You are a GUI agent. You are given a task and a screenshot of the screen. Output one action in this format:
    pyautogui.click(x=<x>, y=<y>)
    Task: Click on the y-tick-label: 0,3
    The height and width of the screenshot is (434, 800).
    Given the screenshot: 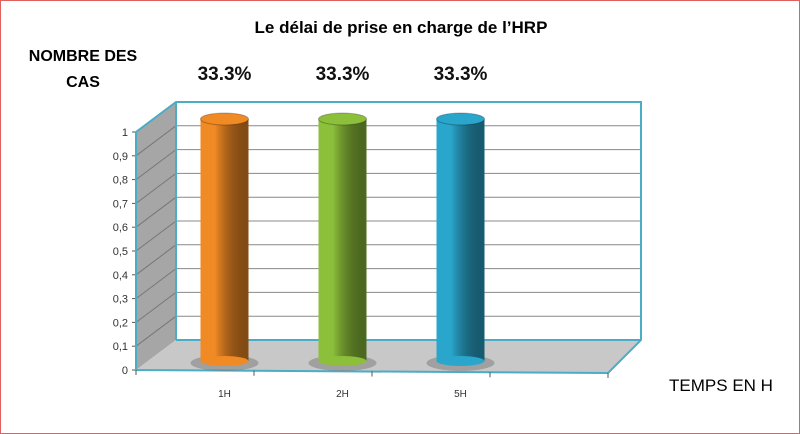 What is the action you would take?
    pyautogui.click(x=120, y=300)
    